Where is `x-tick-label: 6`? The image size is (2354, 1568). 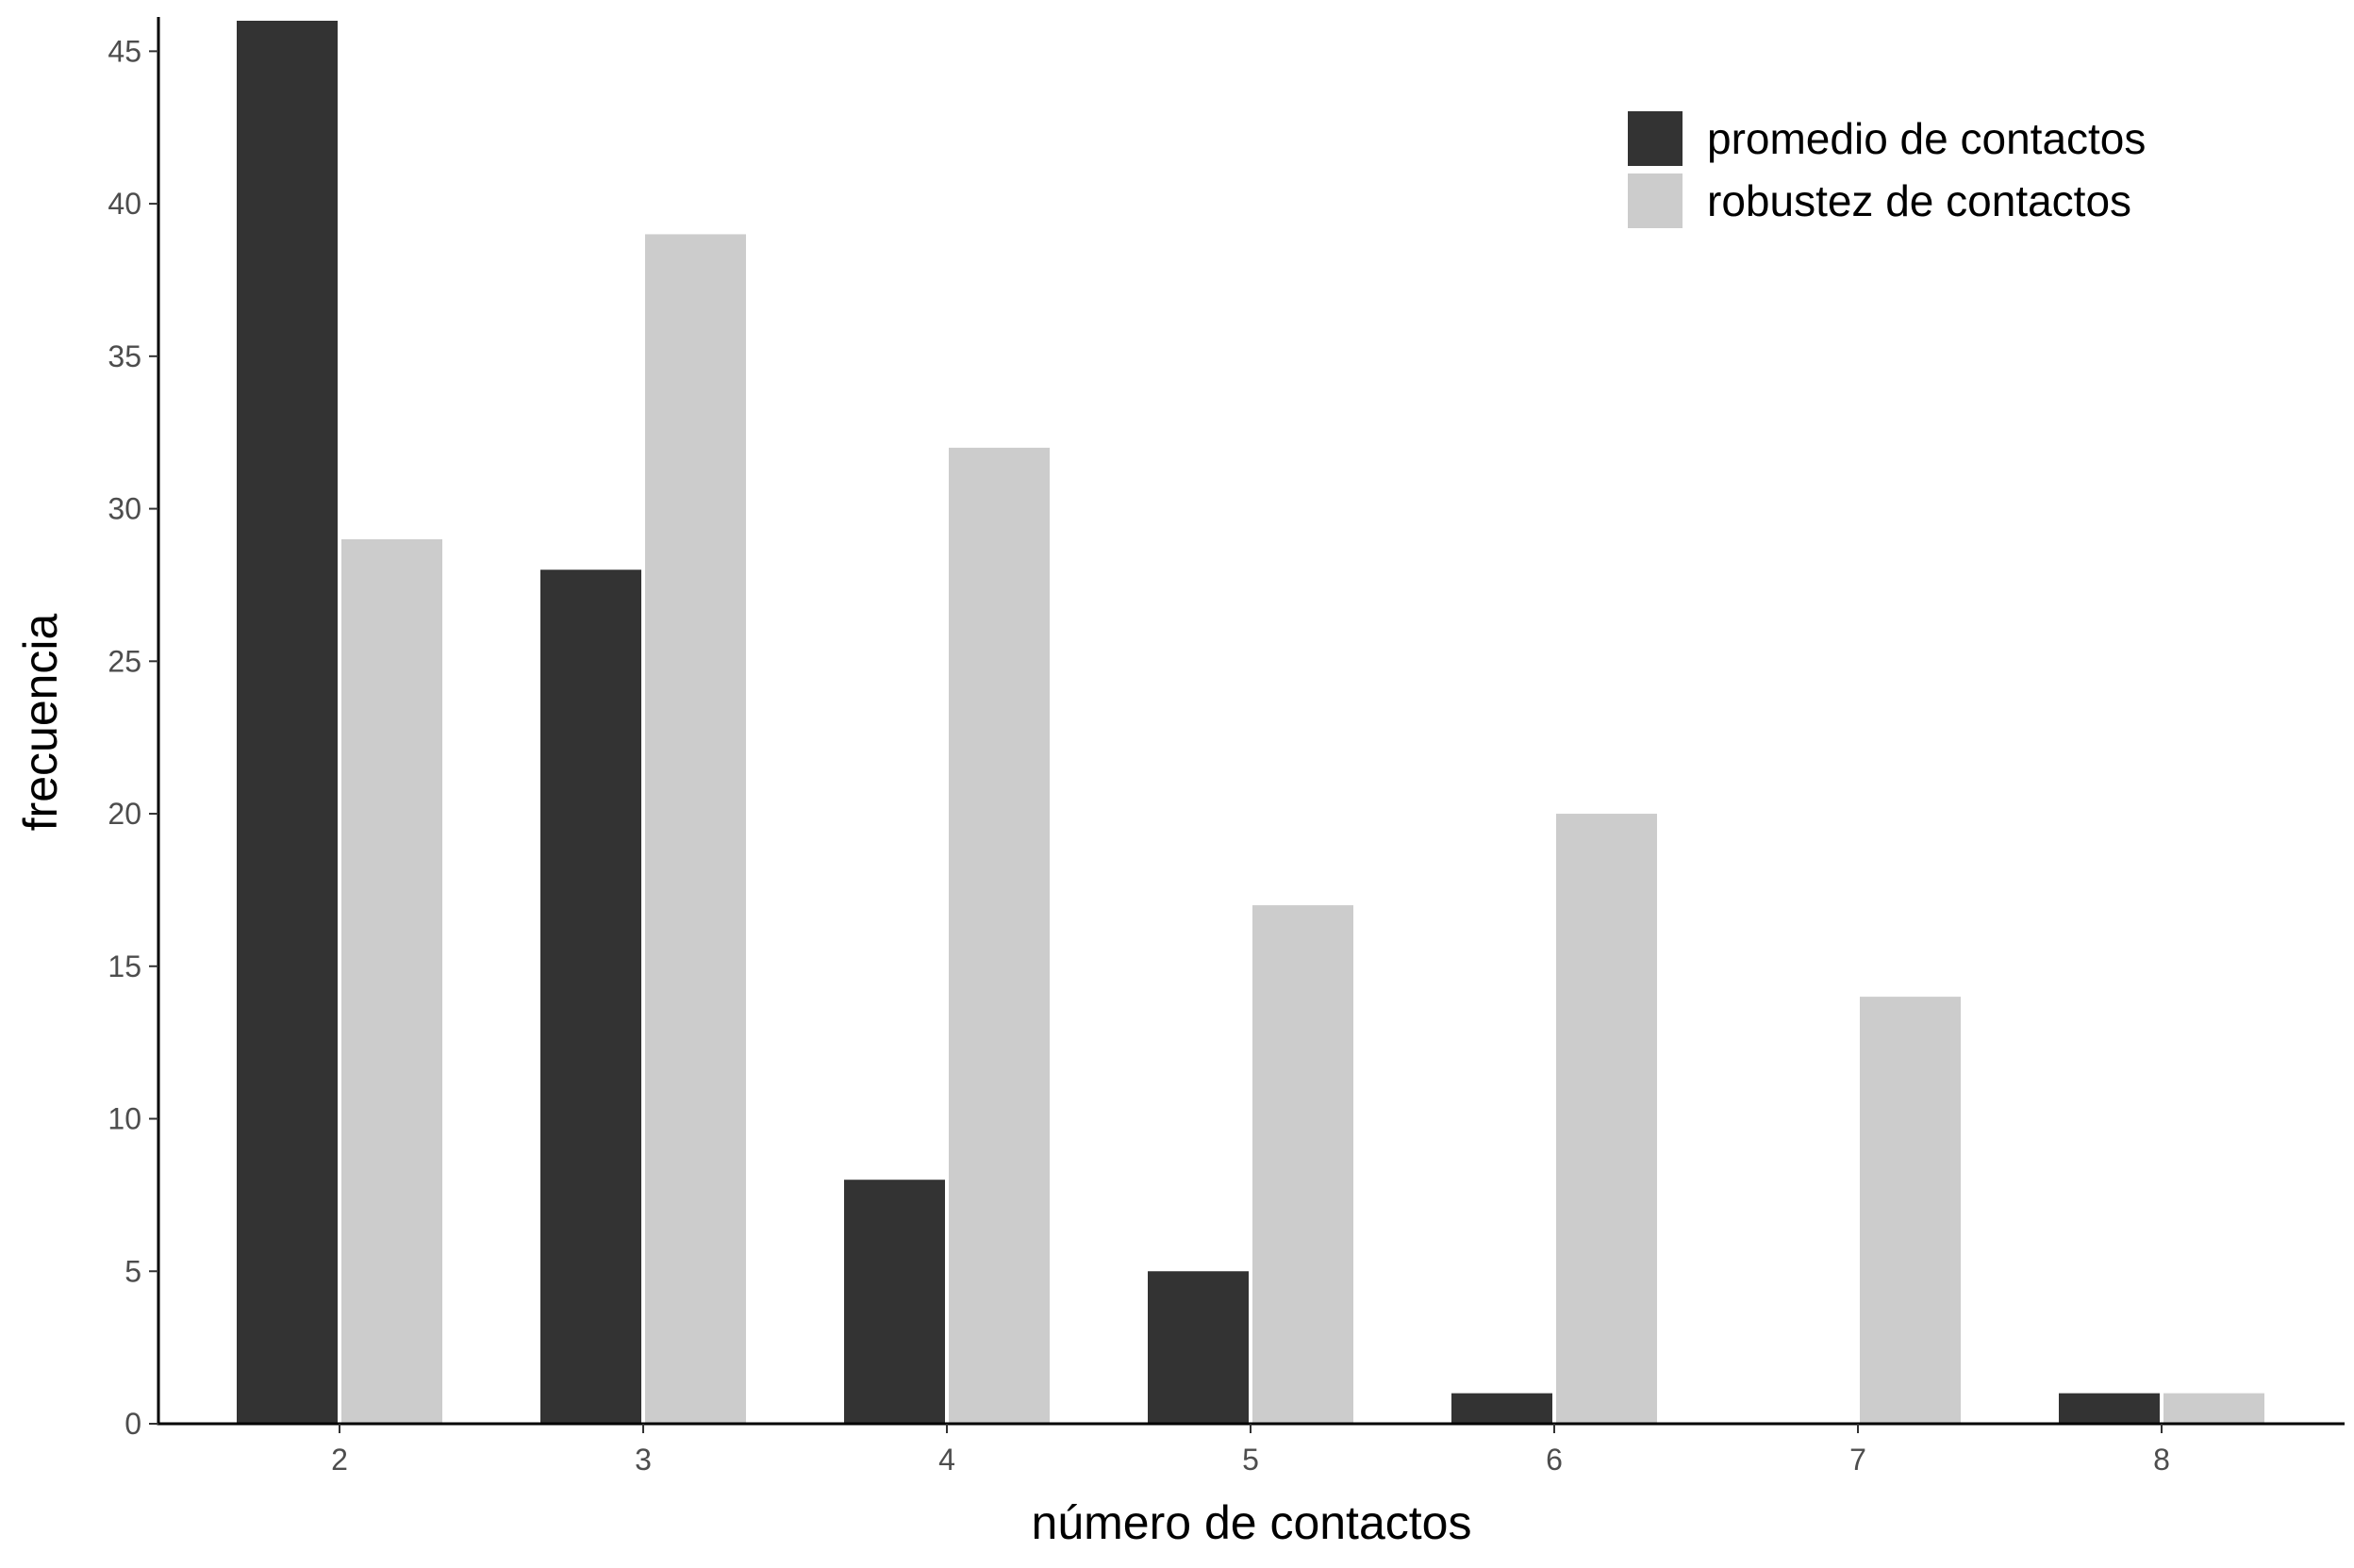 x-tick-label: 6 is located at coordinates (1554, 1460).